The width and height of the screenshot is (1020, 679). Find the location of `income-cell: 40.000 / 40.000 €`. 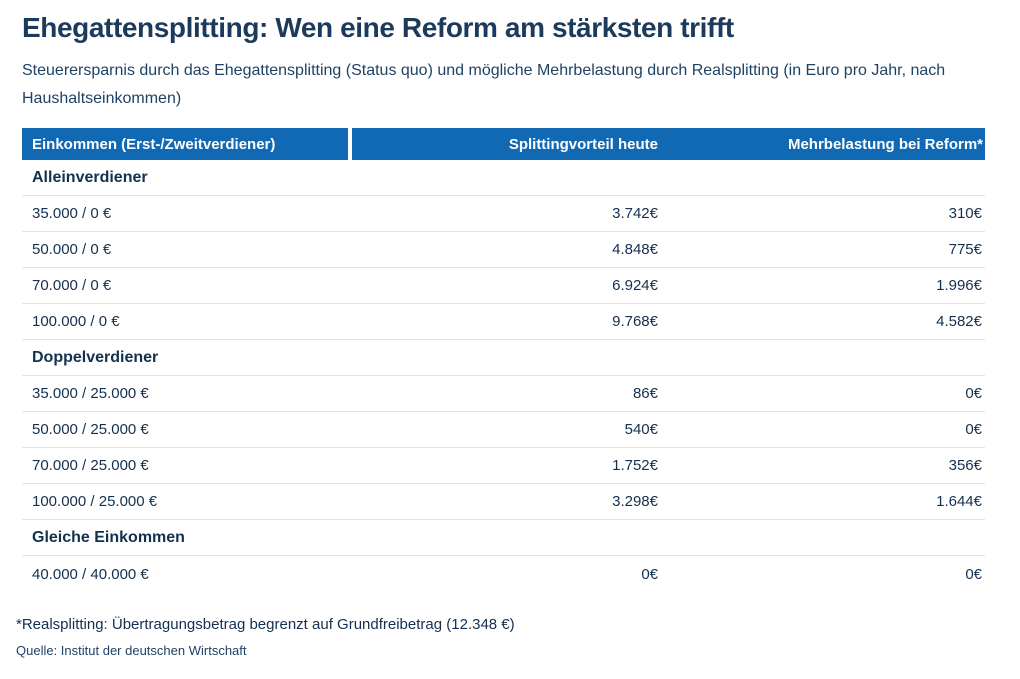

income-cell: 40.000 / 40.000 € is located at coordinates (90, 574).